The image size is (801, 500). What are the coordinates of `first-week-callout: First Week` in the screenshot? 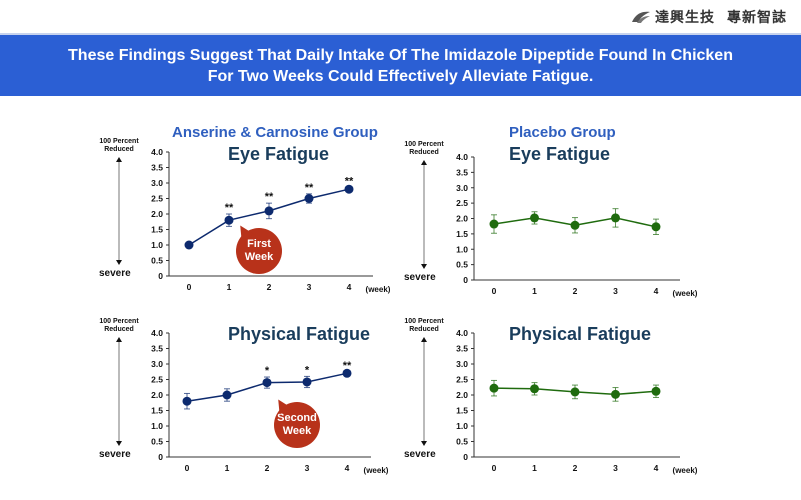 It's located at (259, 251).